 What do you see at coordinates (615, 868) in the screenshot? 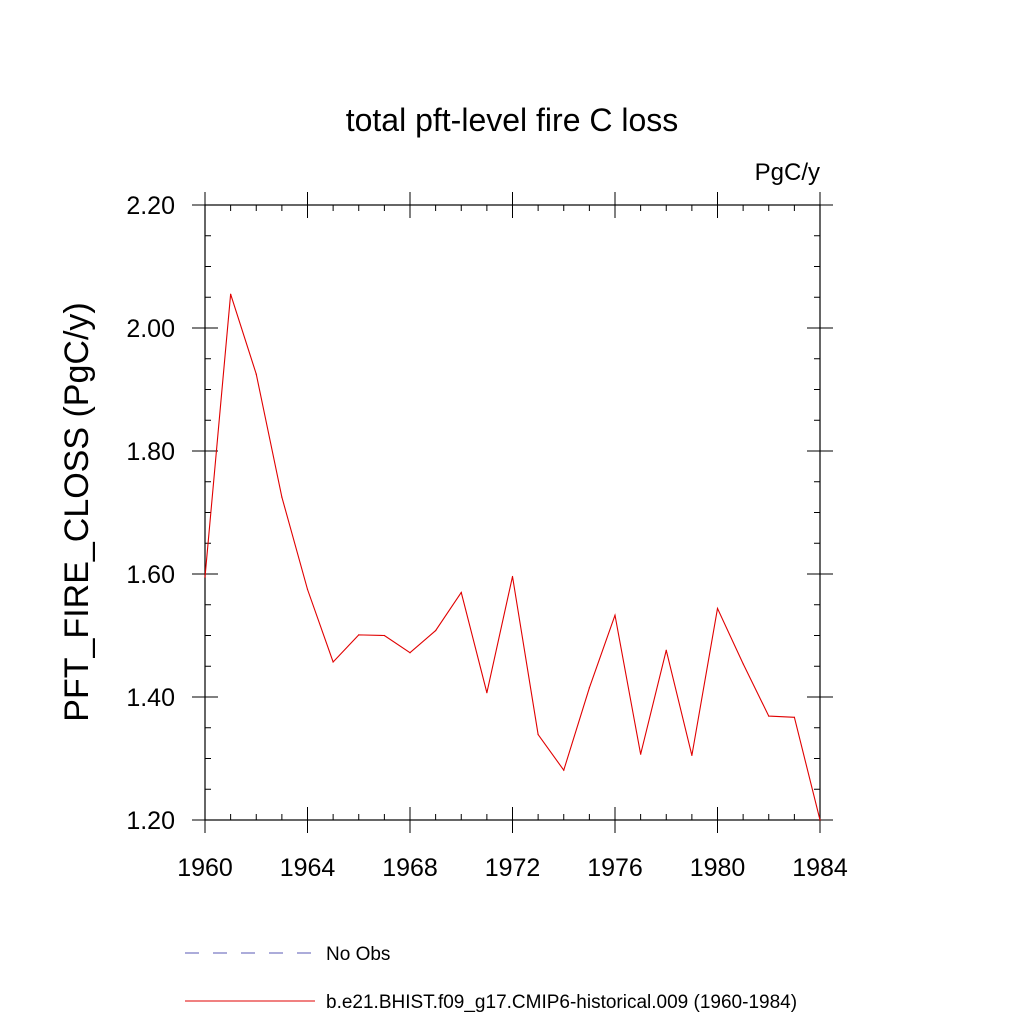
I see `x-tick-label: 1976` at bounding box center [615, 868].